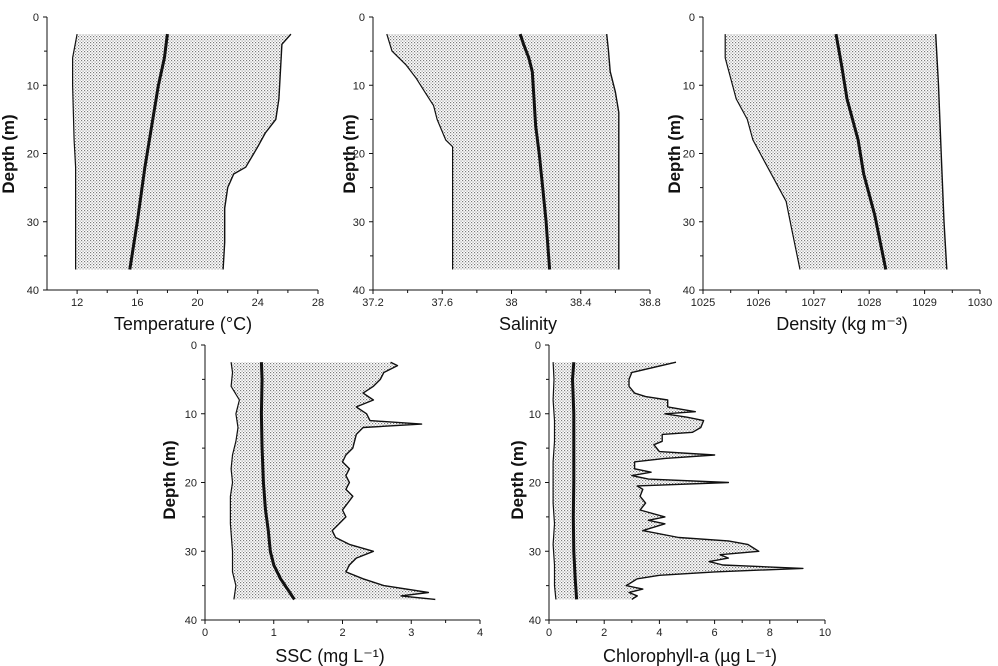 This screenshot has height=666, width=998. I want to click on x-tick-label: 1028, so click(869, 303).